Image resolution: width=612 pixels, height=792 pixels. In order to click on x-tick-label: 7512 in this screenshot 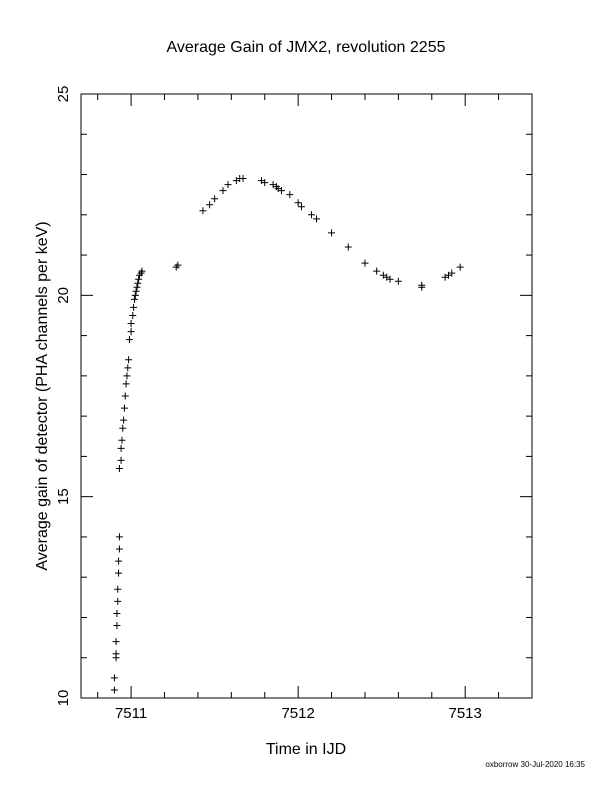, I will do `click(297, 713)`.